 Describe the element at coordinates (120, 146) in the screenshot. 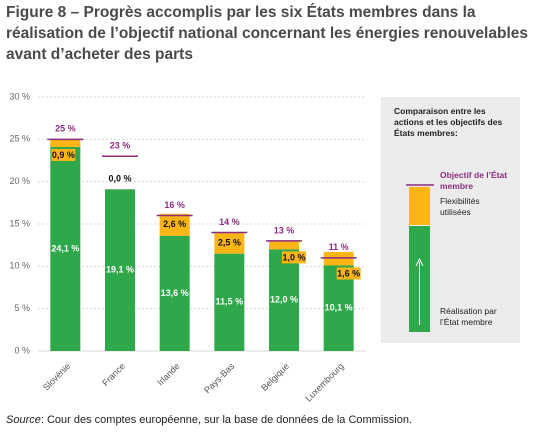

I see `target-label: 23 %` at that location.